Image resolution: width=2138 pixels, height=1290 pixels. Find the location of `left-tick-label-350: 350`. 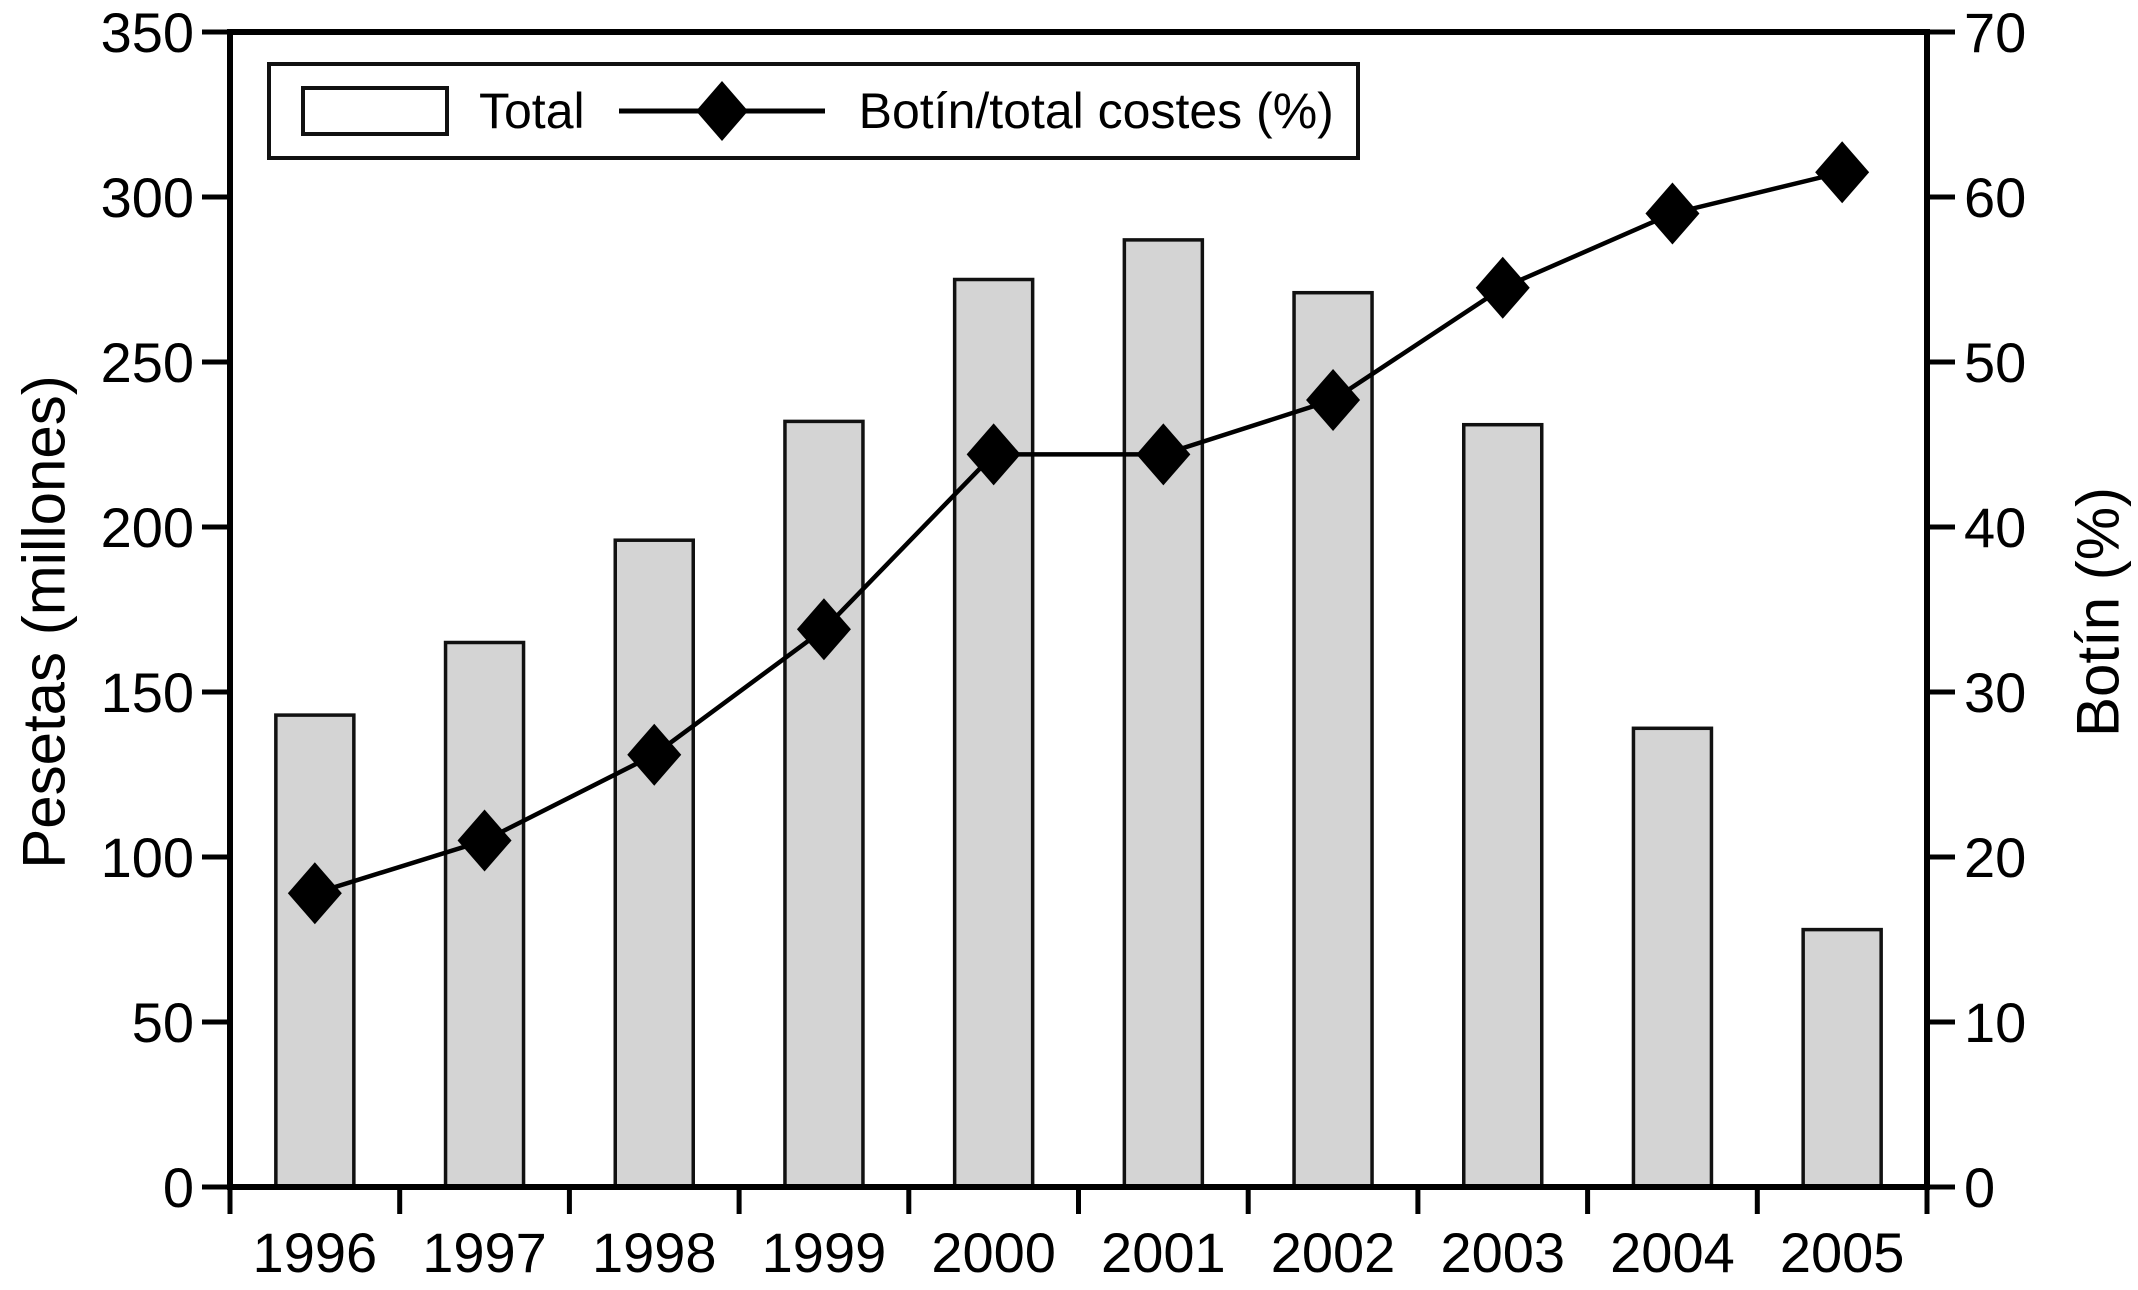

left-tick-label-350: 350 is located at coordinates (147, 32).